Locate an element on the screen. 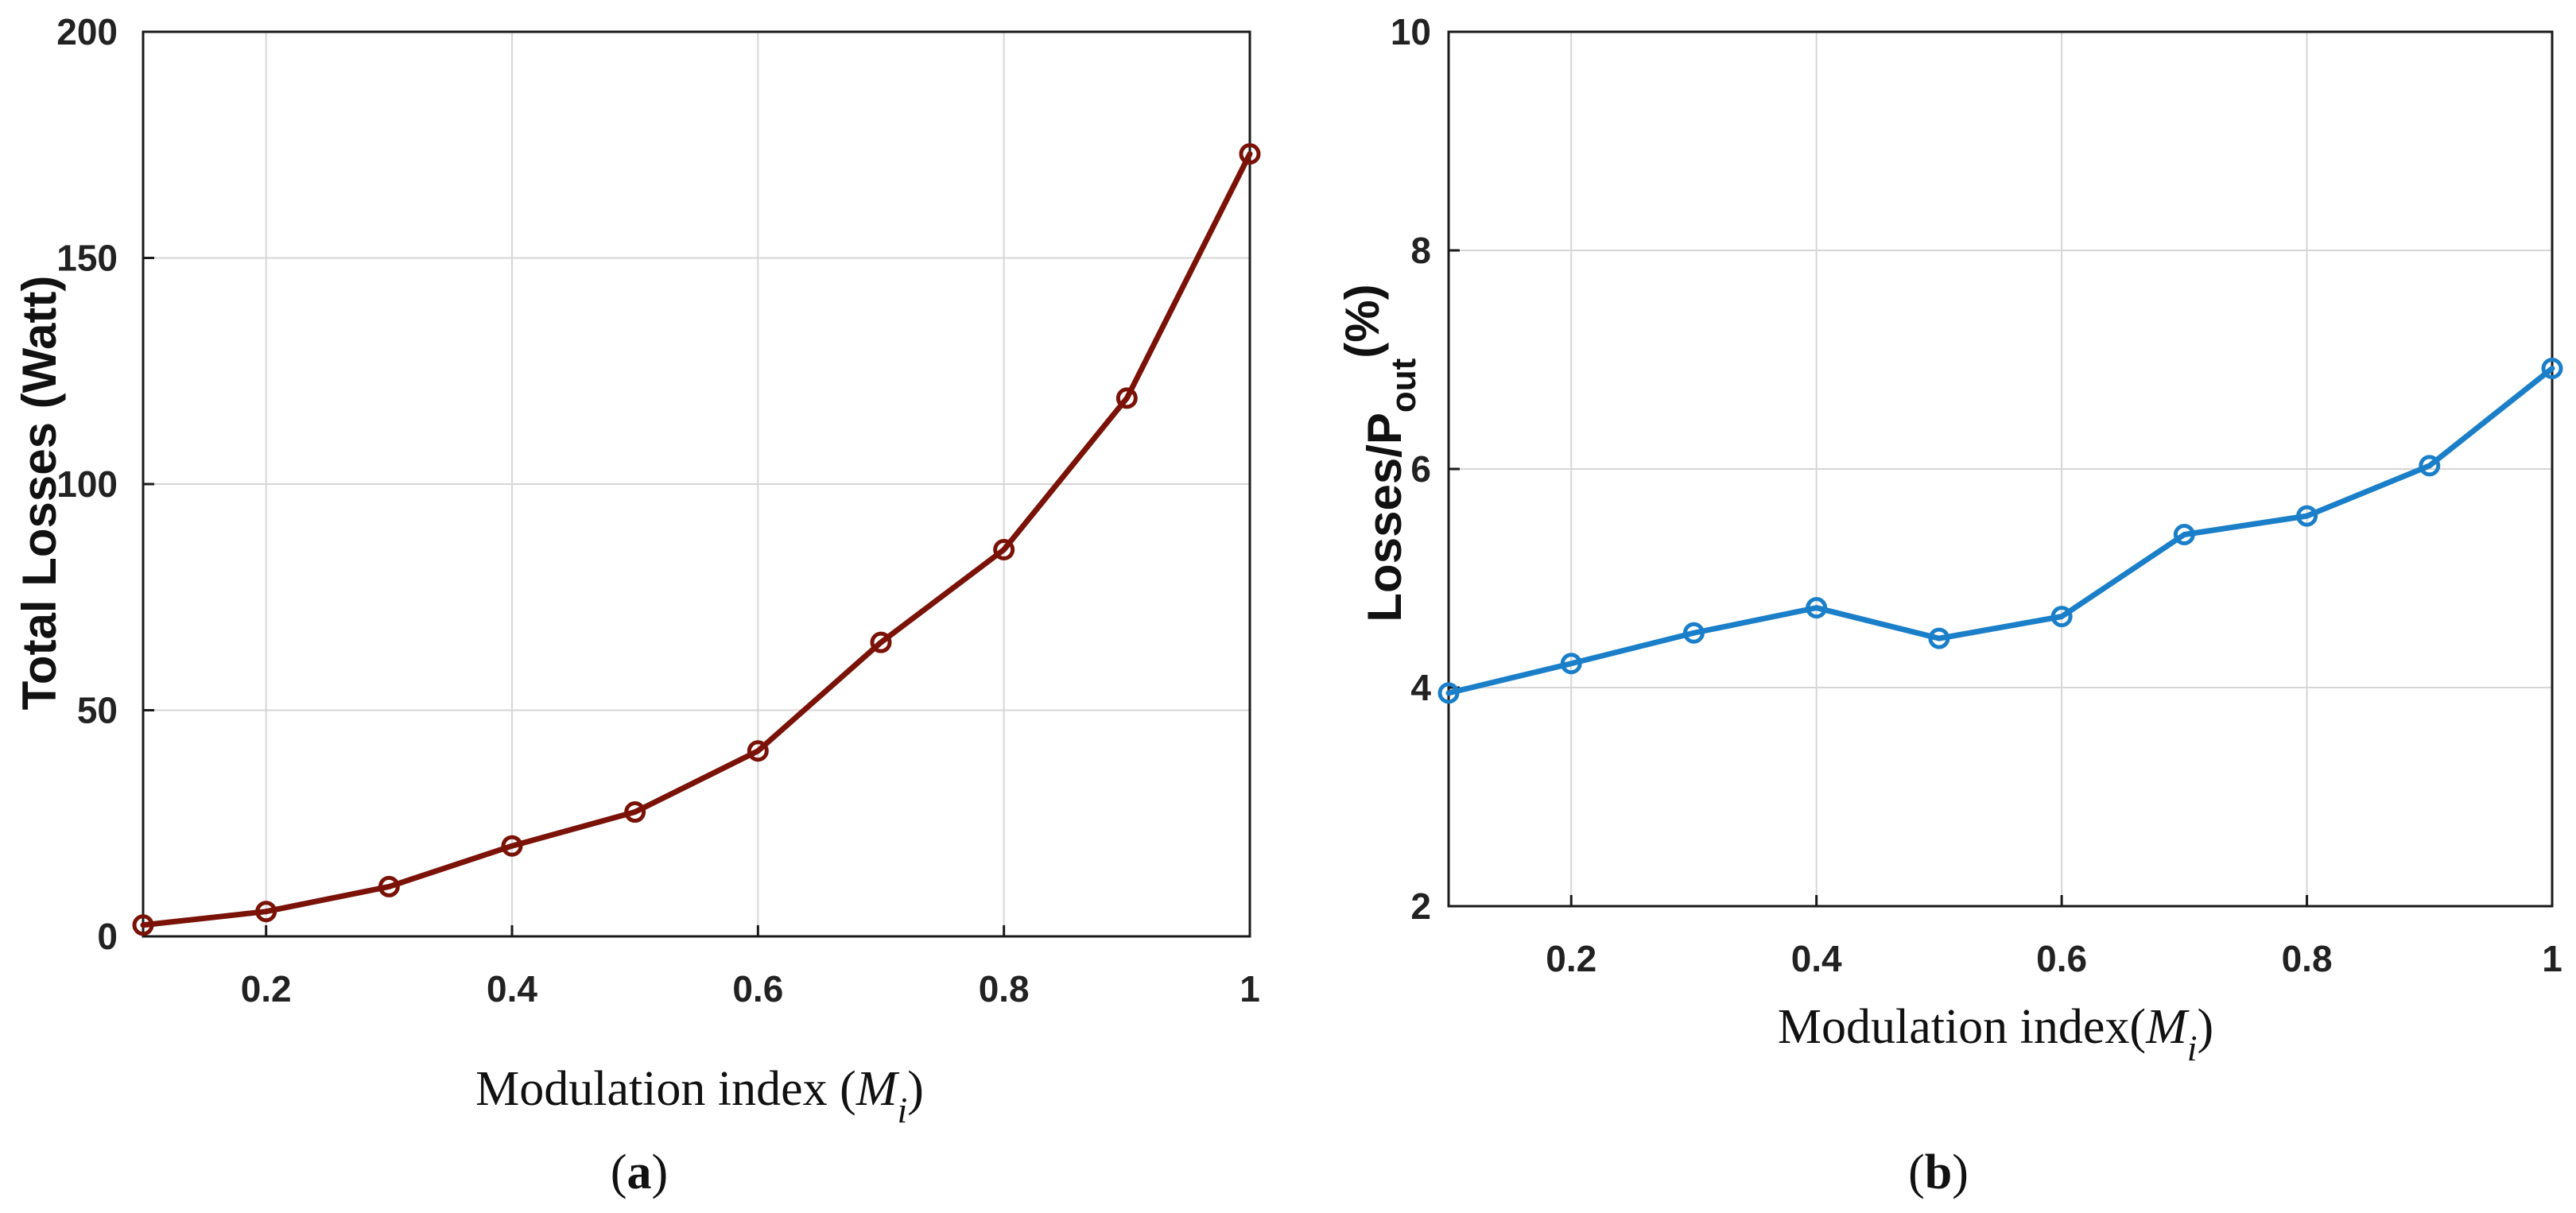 The height and width of the screenshot is (1213, 2576). y-tick-label: 6 is located at coordinates (1420, 469).